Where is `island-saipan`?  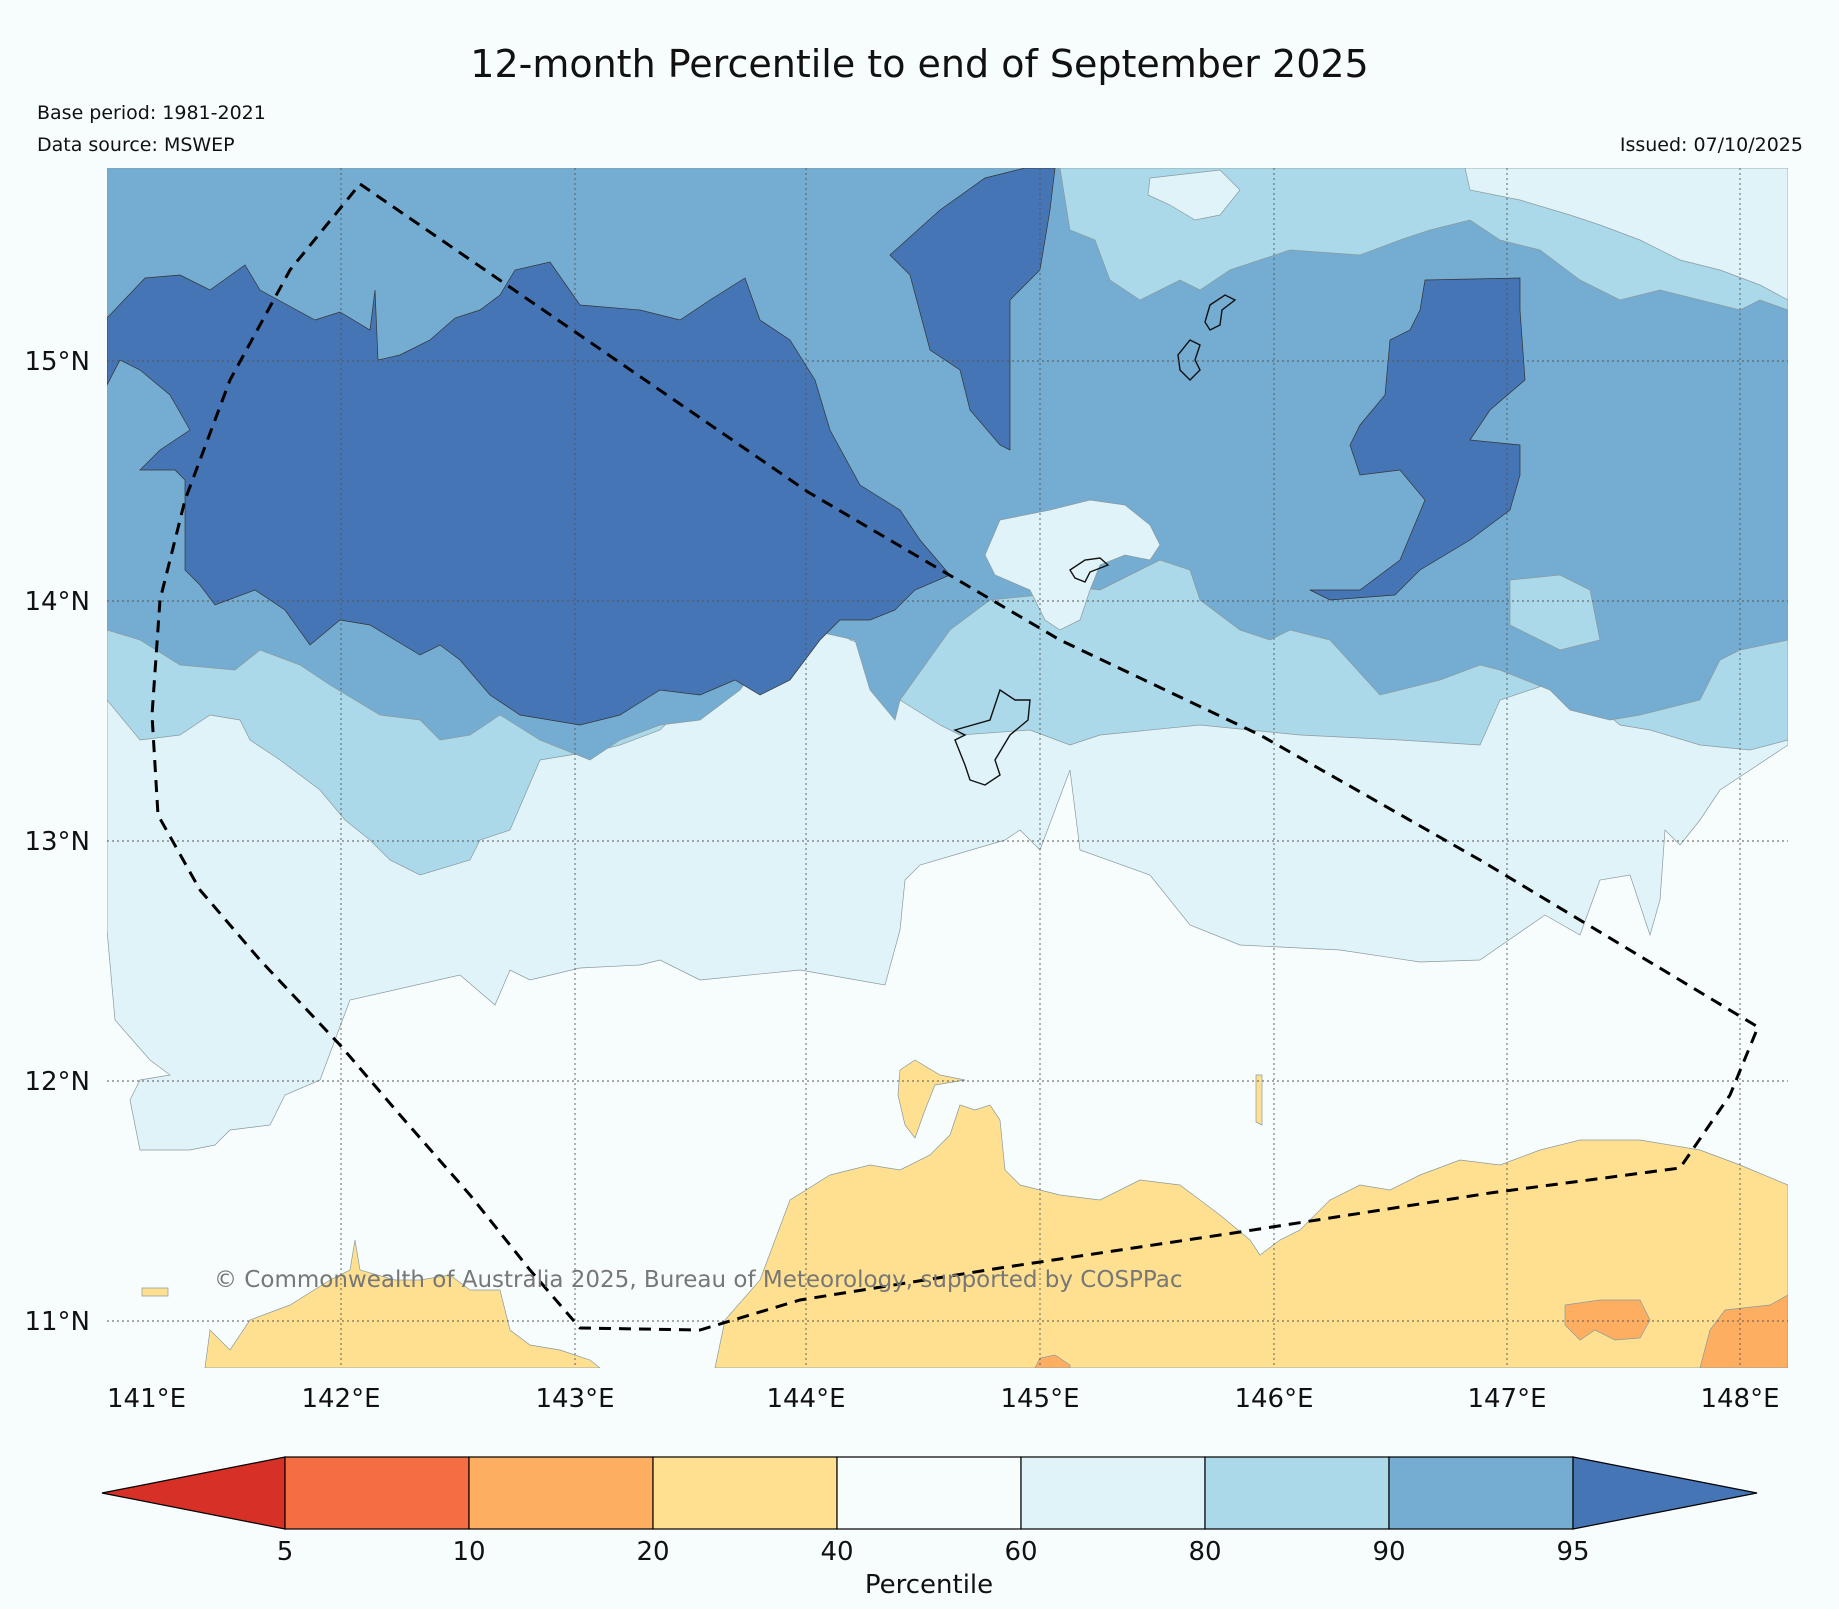 island-saipan is located at coordinates (1189, 360).